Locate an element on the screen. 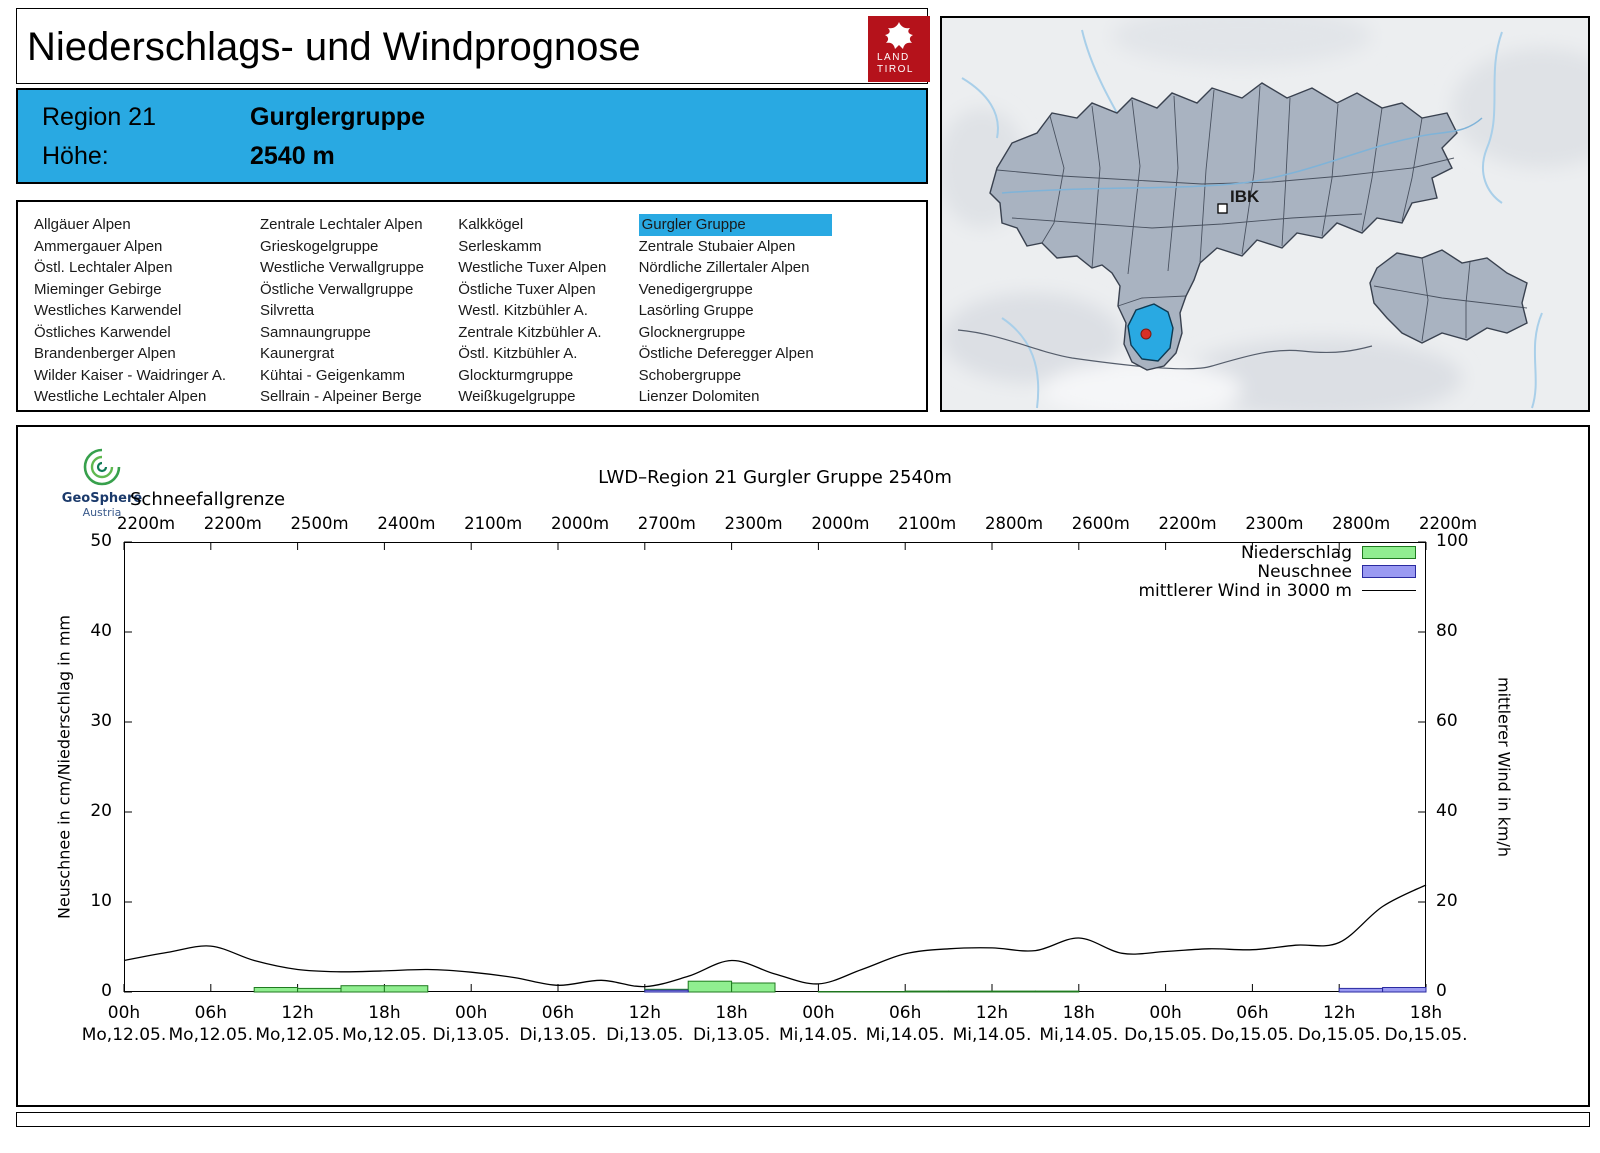 The image size is (1600, 1153). north-tirol-regions is located at coordinates (1223, 226).